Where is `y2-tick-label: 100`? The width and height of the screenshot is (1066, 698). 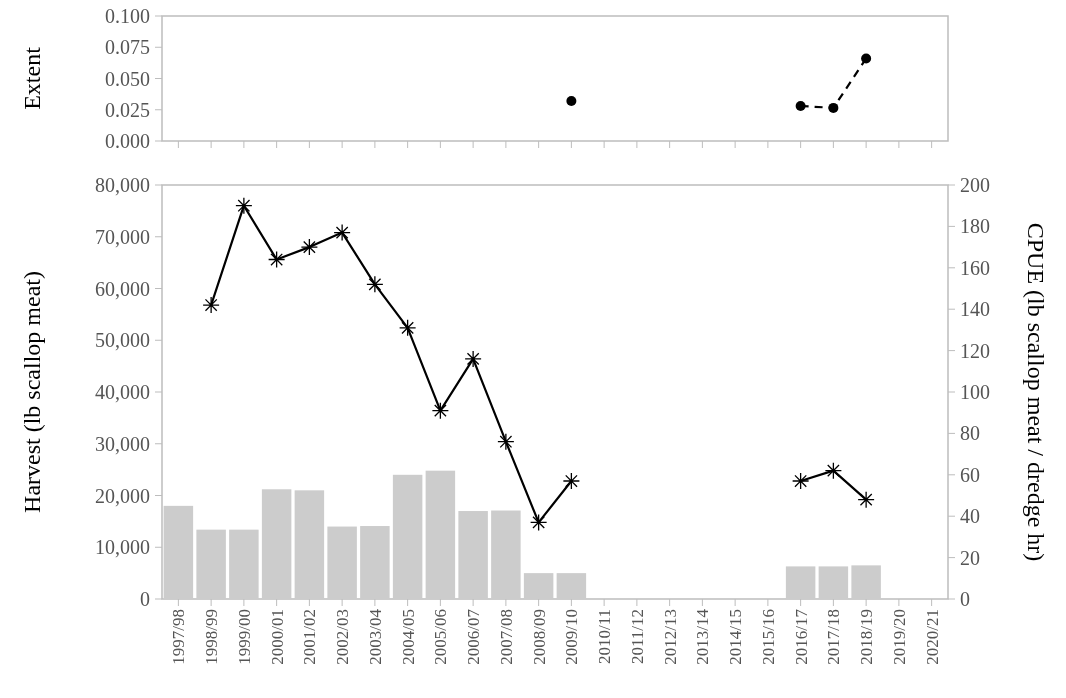
y2-tick-label: 100 is located at coordinates (975, 392).